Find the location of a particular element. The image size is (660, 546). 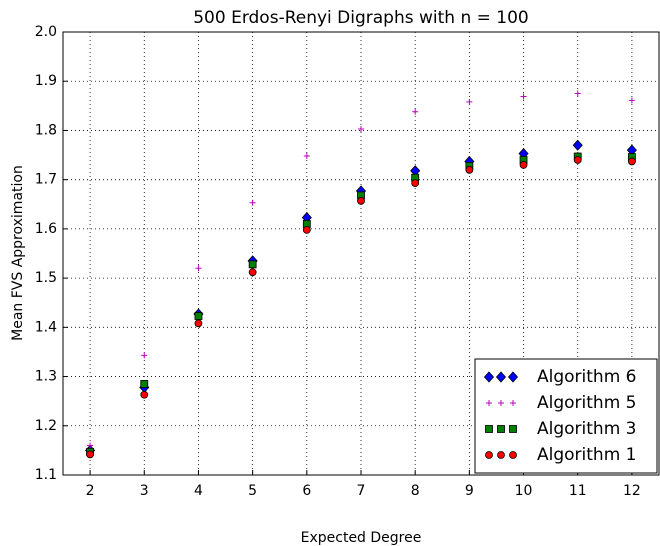

x-tick-label: 10 is located at coordinates (524, 491).